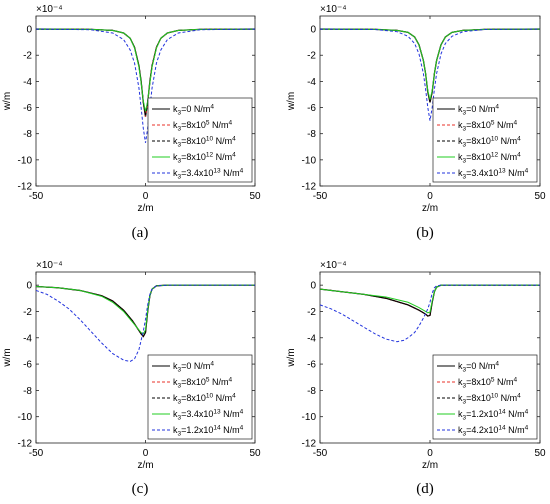 The width and height of the screenshot is (550, 504). What do you see at coordinates (210, 155) in the screenshot?
I see `legend-text-part: 12` at bounding box center [210, 155].